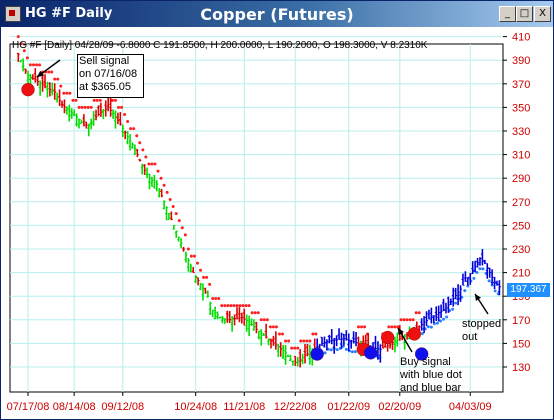 The width and height of the screenshot is (554, 420). Describe the element at coordinates (481, 331) in the screenshot. I see `stopped-out-annotation: stopped out` at that location.